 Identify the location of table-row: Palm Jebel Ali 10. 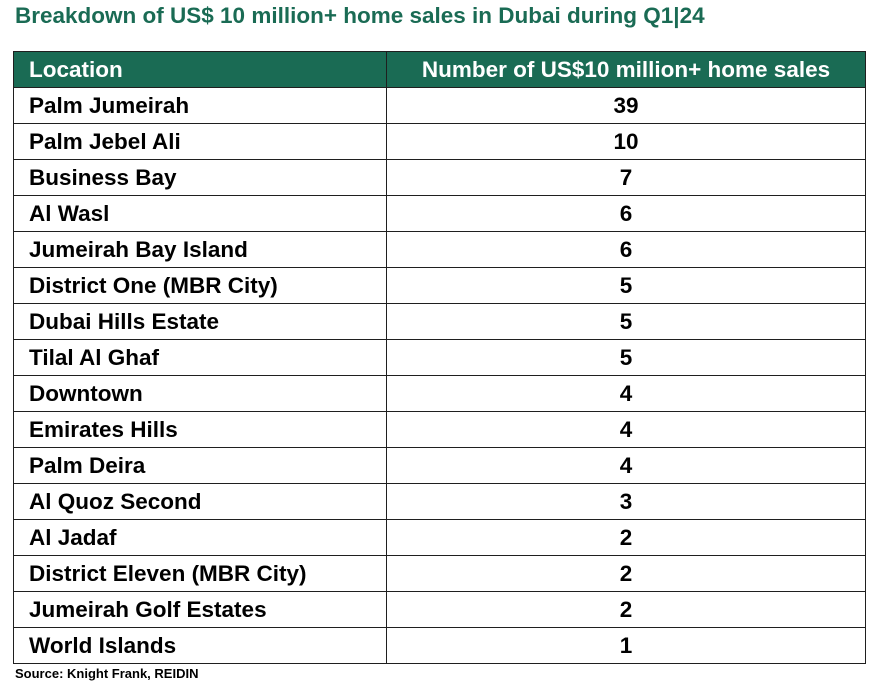
(439, 141).